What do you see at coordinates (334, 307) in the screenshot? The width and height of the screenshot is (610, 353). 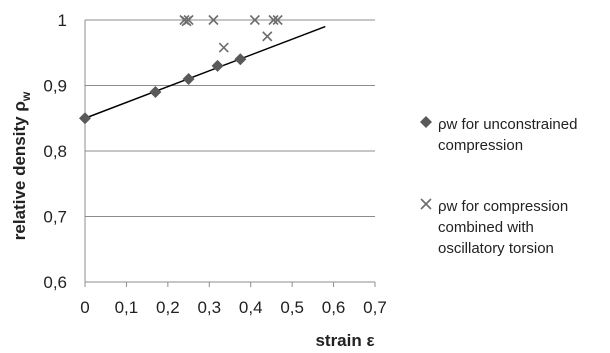 I see `x-tick-label: 0,6` at bounding box center [334, 307].